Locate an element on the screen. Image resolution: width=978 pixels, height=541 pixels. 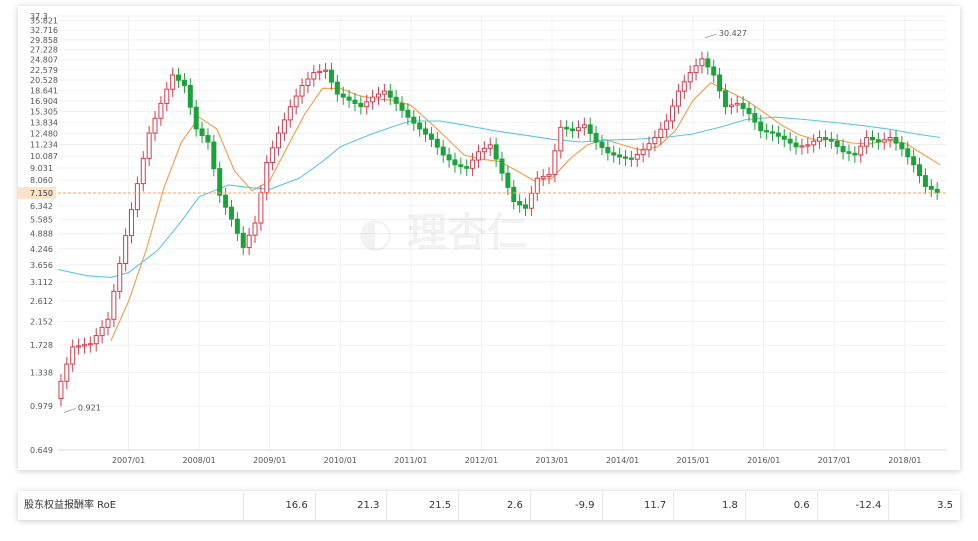
x-tick-label: 2017/01 is located at coordinates (834, 460).